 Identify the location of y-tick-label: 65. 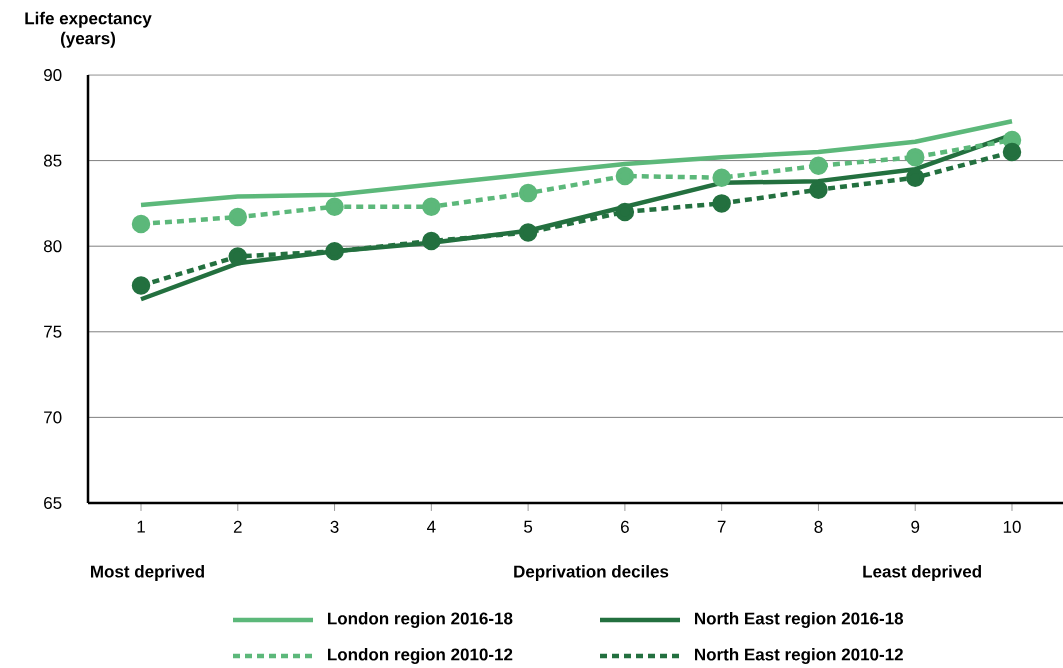
(53, 503).